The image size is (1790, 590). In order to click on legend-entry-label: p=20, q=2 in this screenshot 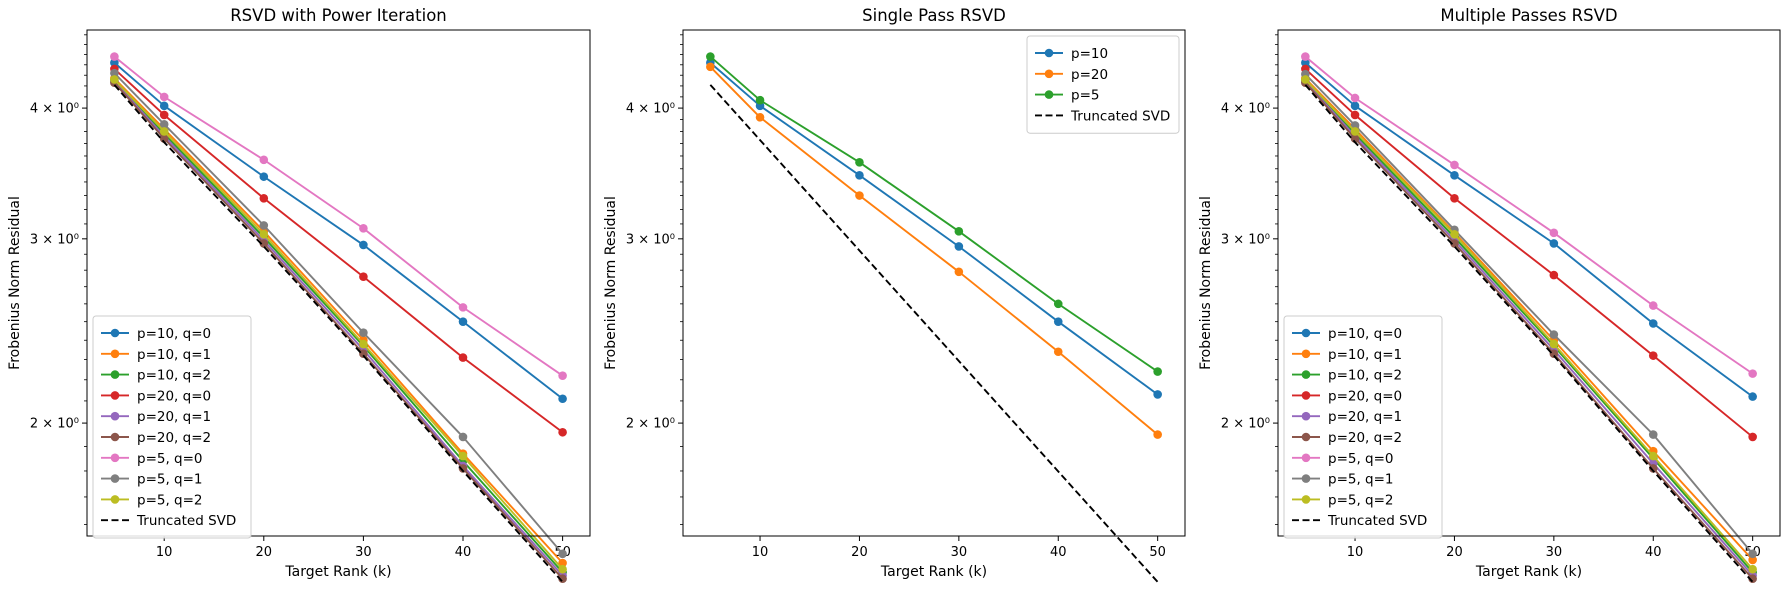, I will do `click(174, 438)`.